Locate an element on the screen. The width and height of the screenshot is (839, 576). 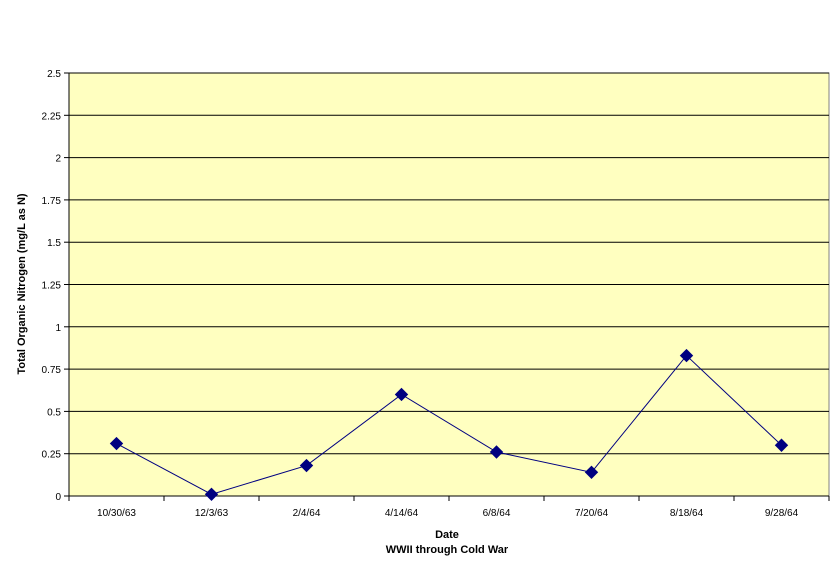
y-tick-label: 0.5 is located at coordinates (54, 412).